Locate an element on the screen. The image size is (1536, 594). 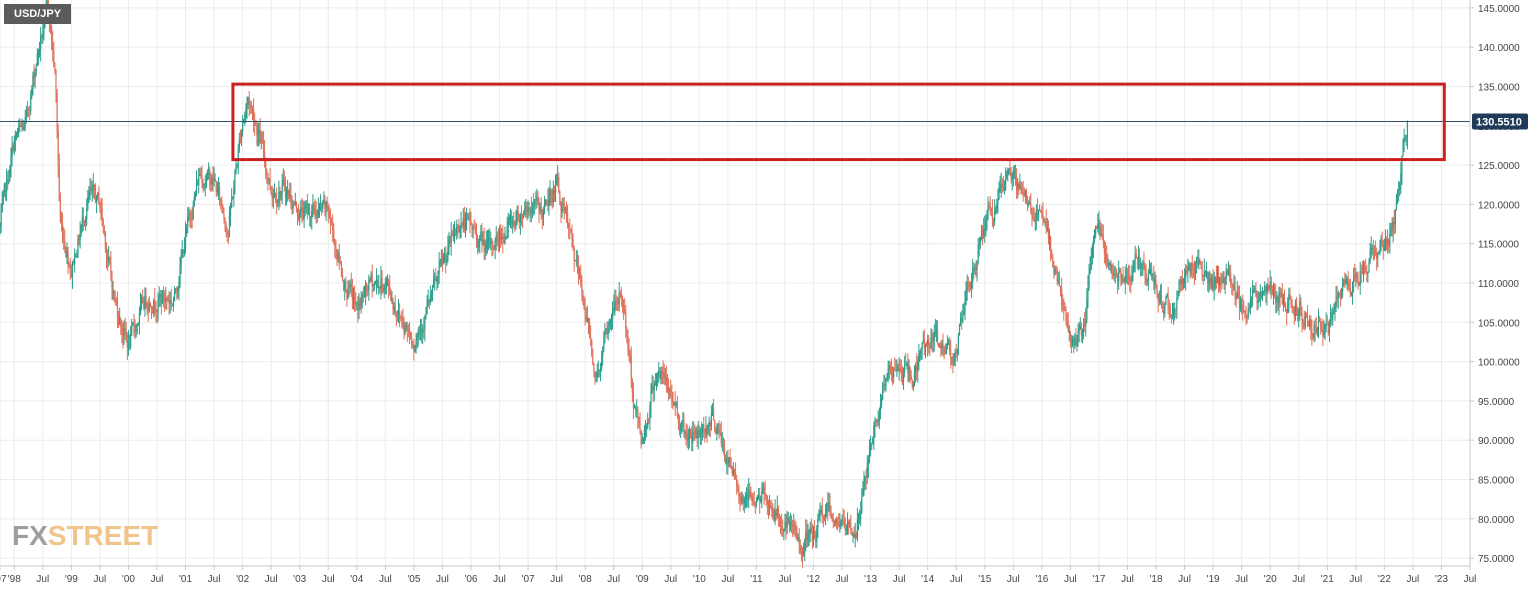
x-tick-label: '23 is located at coordinates (1441, 579).